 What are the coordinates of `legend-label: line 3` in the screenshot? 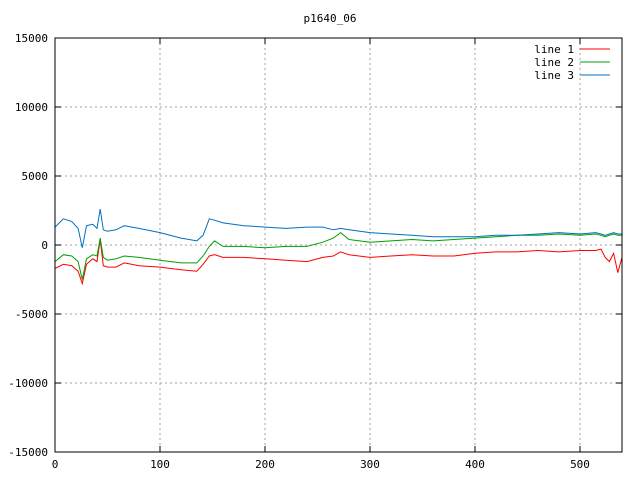 It's located at (554, 75).